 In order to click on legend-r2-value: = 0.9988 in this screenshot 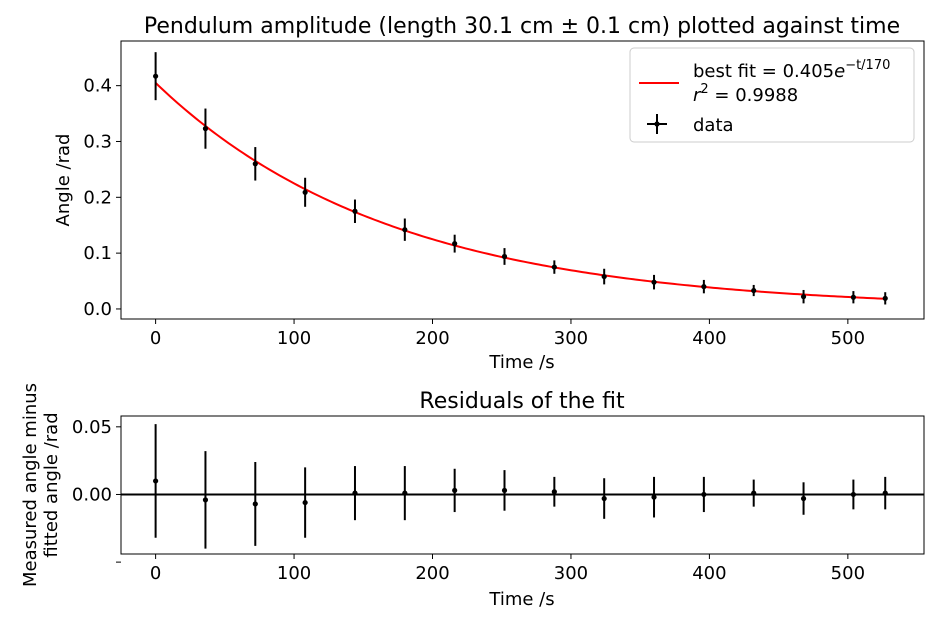, I will do `click(754, 95)`.